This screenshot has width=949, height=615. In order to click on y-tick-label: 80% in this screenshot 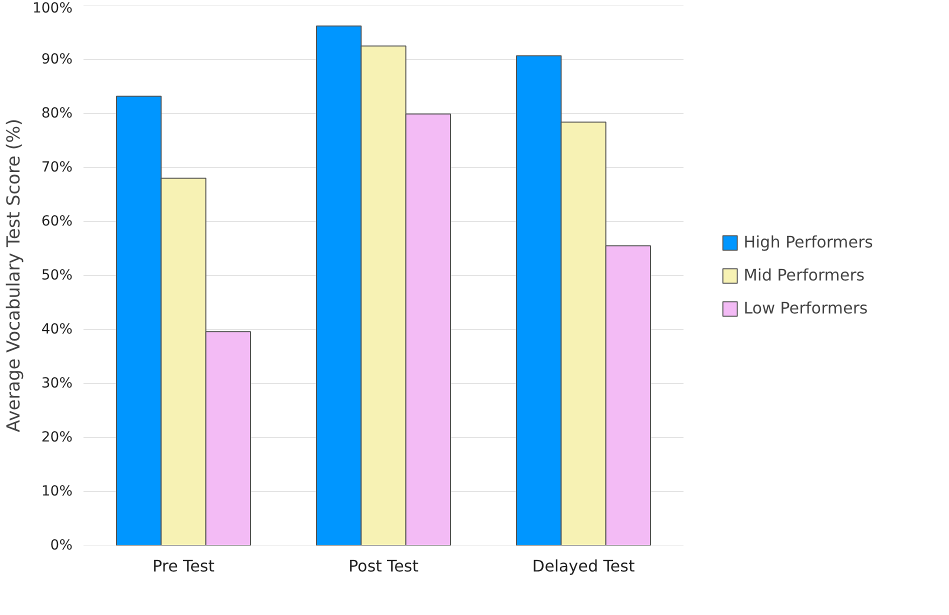, I will do `click(57, 114)`.